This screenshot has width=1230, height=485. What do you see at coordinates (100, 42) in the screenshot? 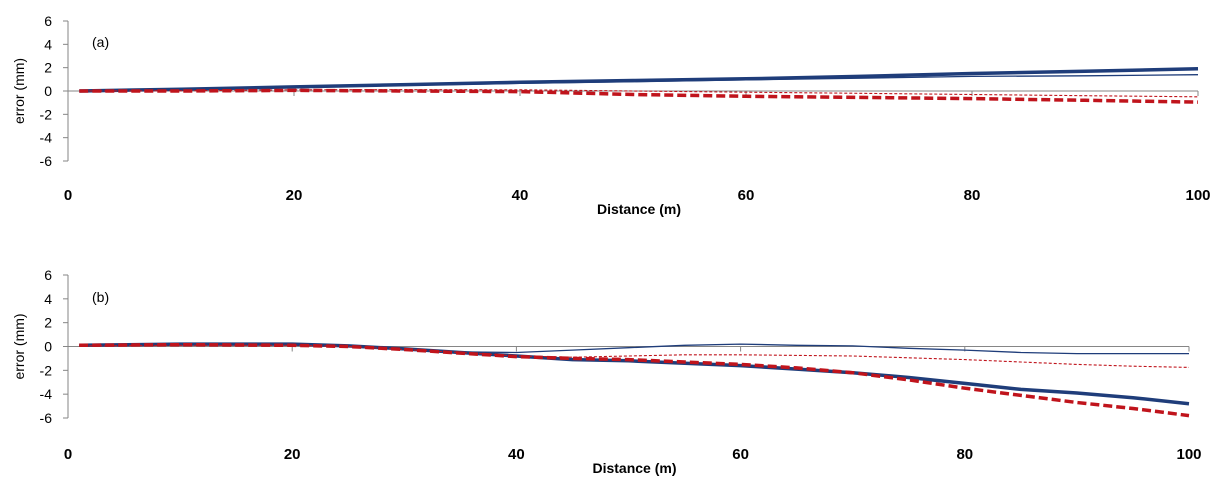
I see `panel-label: (a)` at bounding box center [100, 42].